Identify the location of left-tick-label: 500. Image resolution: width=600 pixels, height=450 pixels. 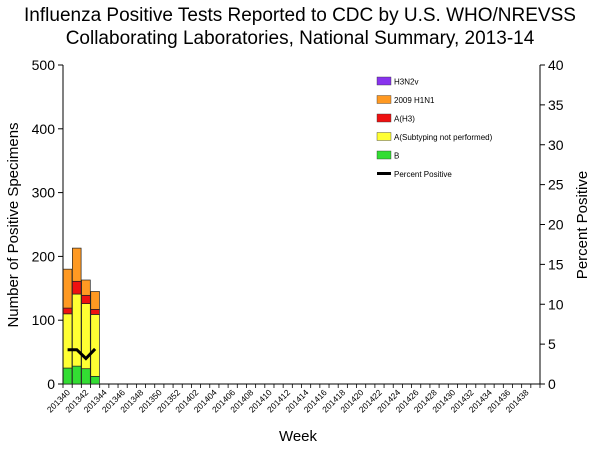
(44, 65).